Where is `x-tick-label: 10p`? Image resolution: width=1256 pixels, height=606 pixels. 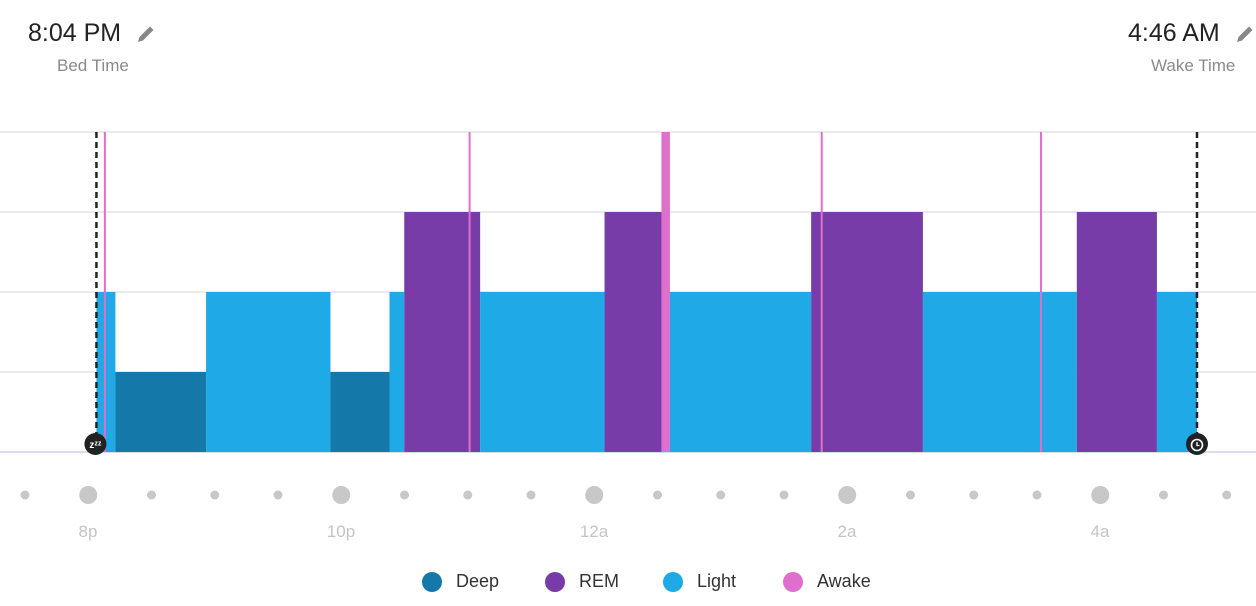
x-tick-label: 10p is located at coordinates (341, 531).